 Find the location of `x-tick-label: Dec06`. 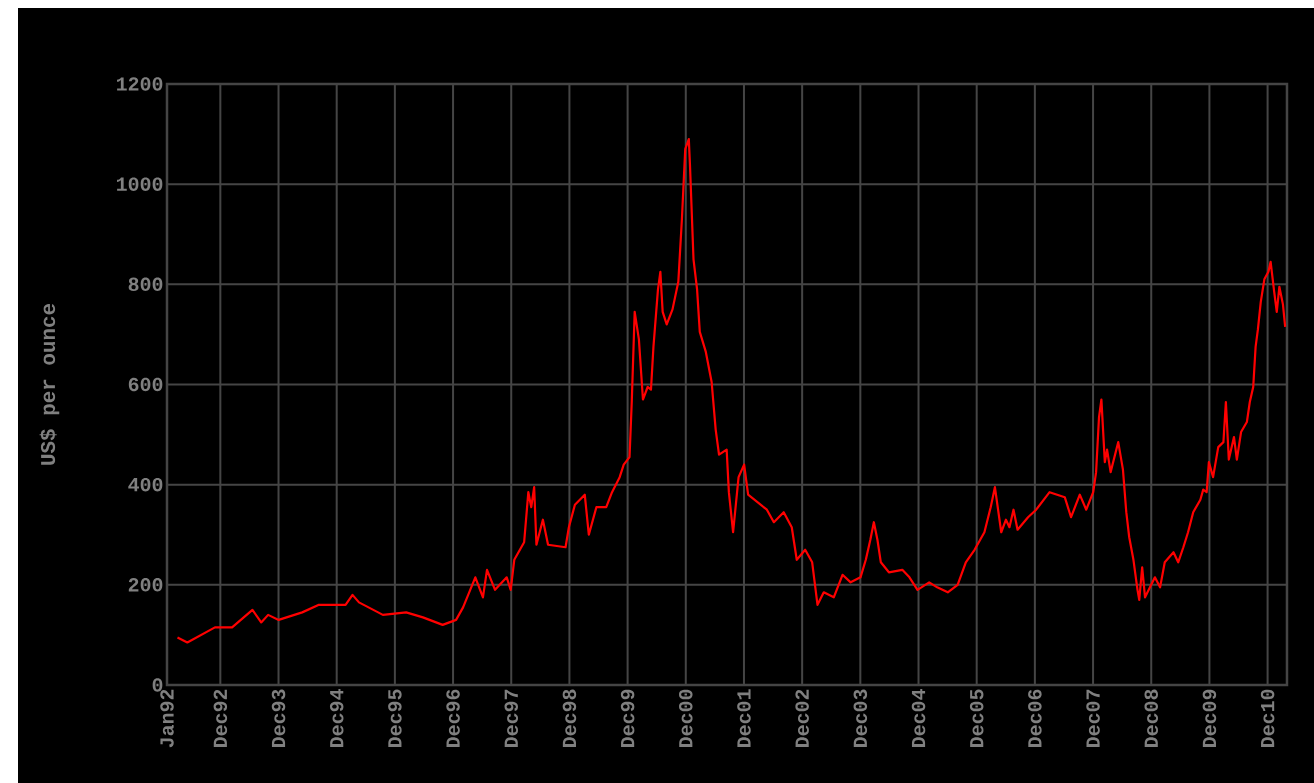

x-tick-label: Dec06 is located at coordinates (1035, 718).